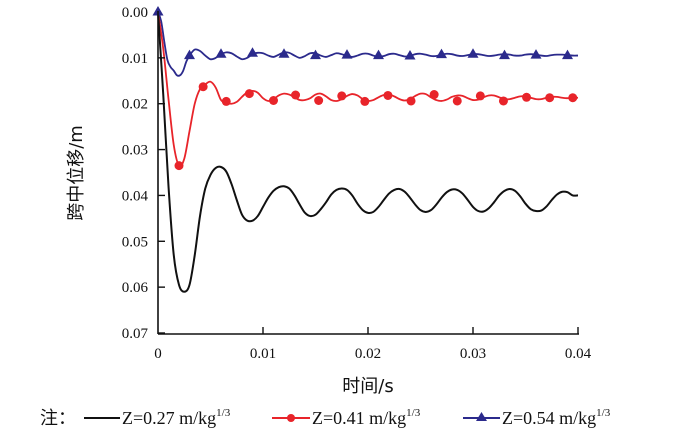 This screenshot has width=700, height=436. What do you see at coordinates (368, 354) in the screenshot?
I see `x-tick-label: 0.02` at bounding box center [368, 354].